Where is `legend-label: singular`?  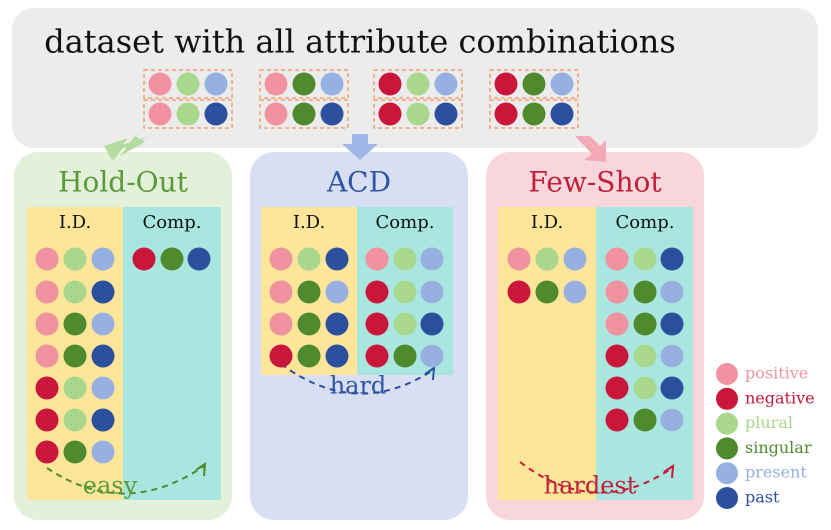
legend-label: singular is located at coordinates (778, 447).